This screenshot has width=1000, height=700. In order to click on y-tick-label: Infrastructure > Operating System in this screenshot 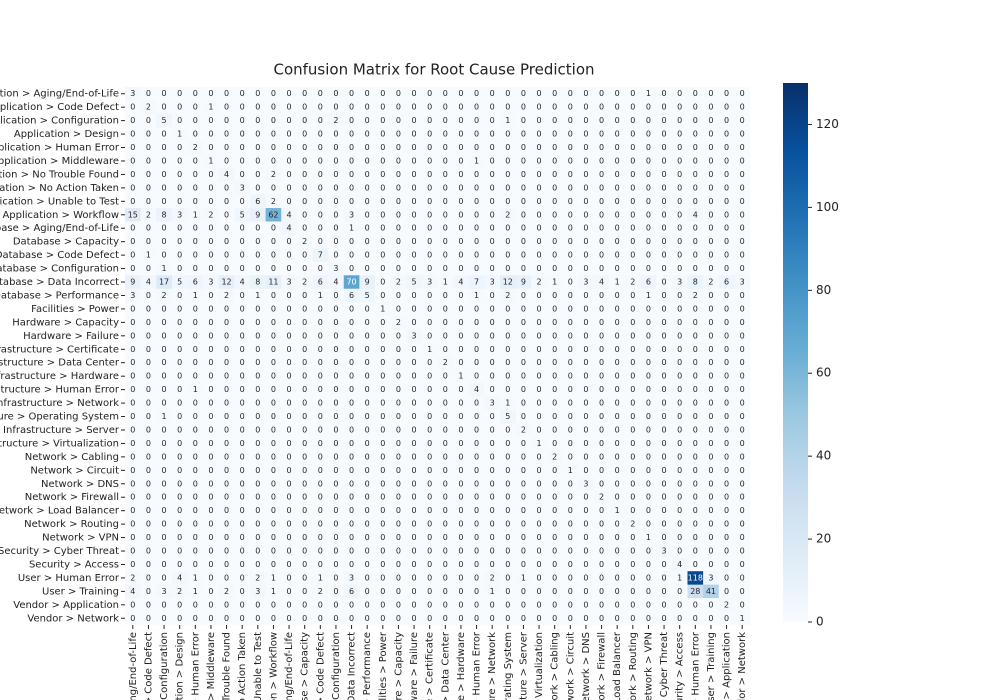, I will do `click(59, 417)`.